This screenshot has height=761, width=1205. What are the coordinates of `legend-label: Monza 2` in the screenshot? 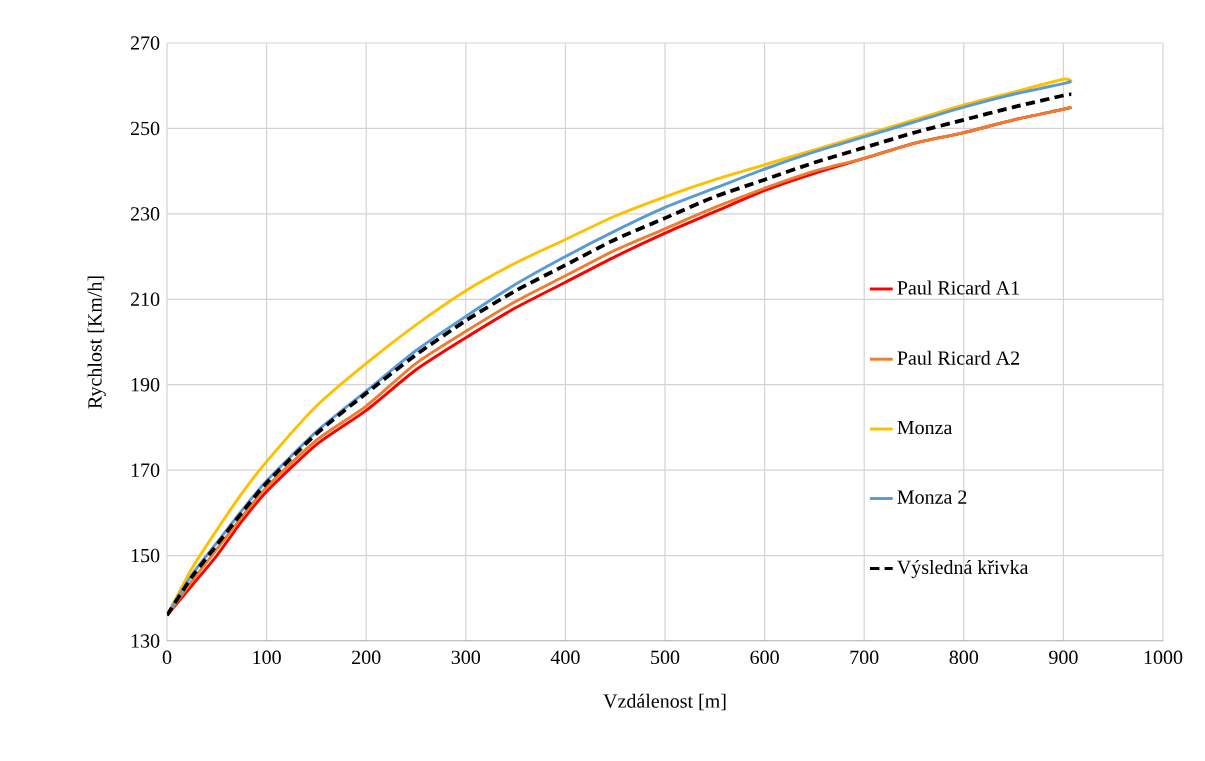 It's located at (932, 497).